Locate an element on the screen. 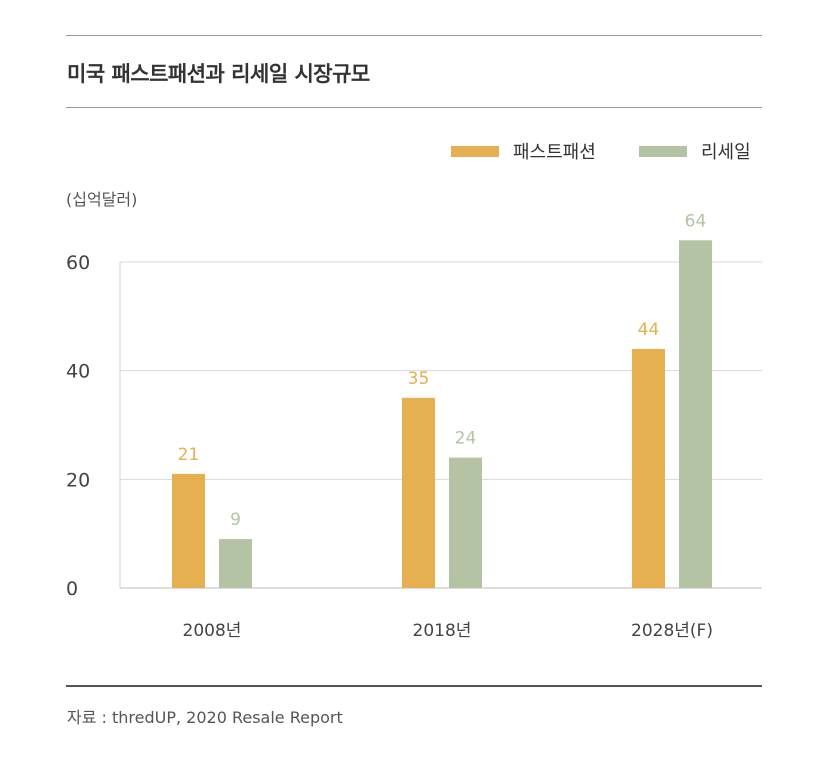  legend-swatch-resale is located at coordinates (663, 151).